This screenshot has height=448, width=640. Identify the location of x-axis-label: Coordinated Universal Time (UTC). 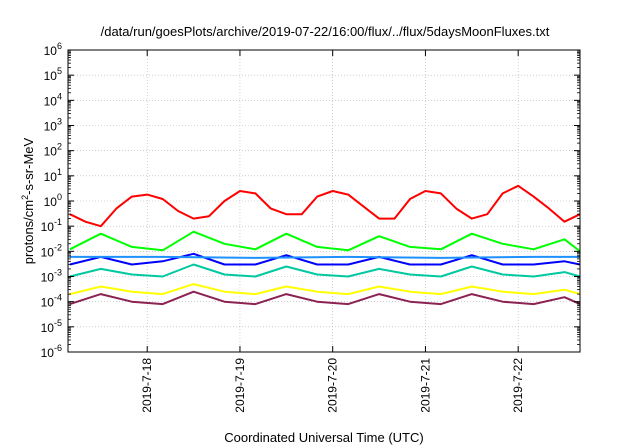
(323, 437).